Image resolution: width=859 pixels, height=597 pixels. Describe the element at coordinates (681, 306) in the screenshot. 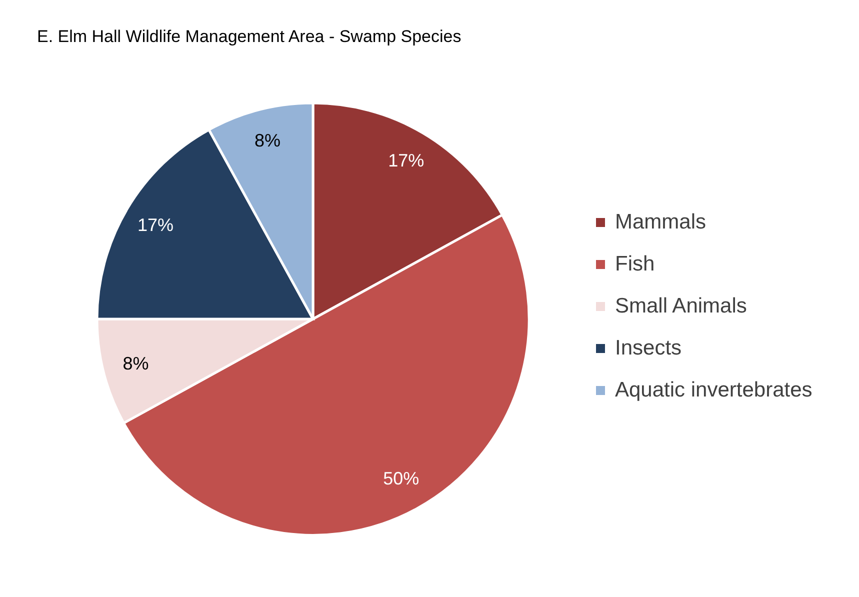

I see `legend-label: Small Animals` at that location.